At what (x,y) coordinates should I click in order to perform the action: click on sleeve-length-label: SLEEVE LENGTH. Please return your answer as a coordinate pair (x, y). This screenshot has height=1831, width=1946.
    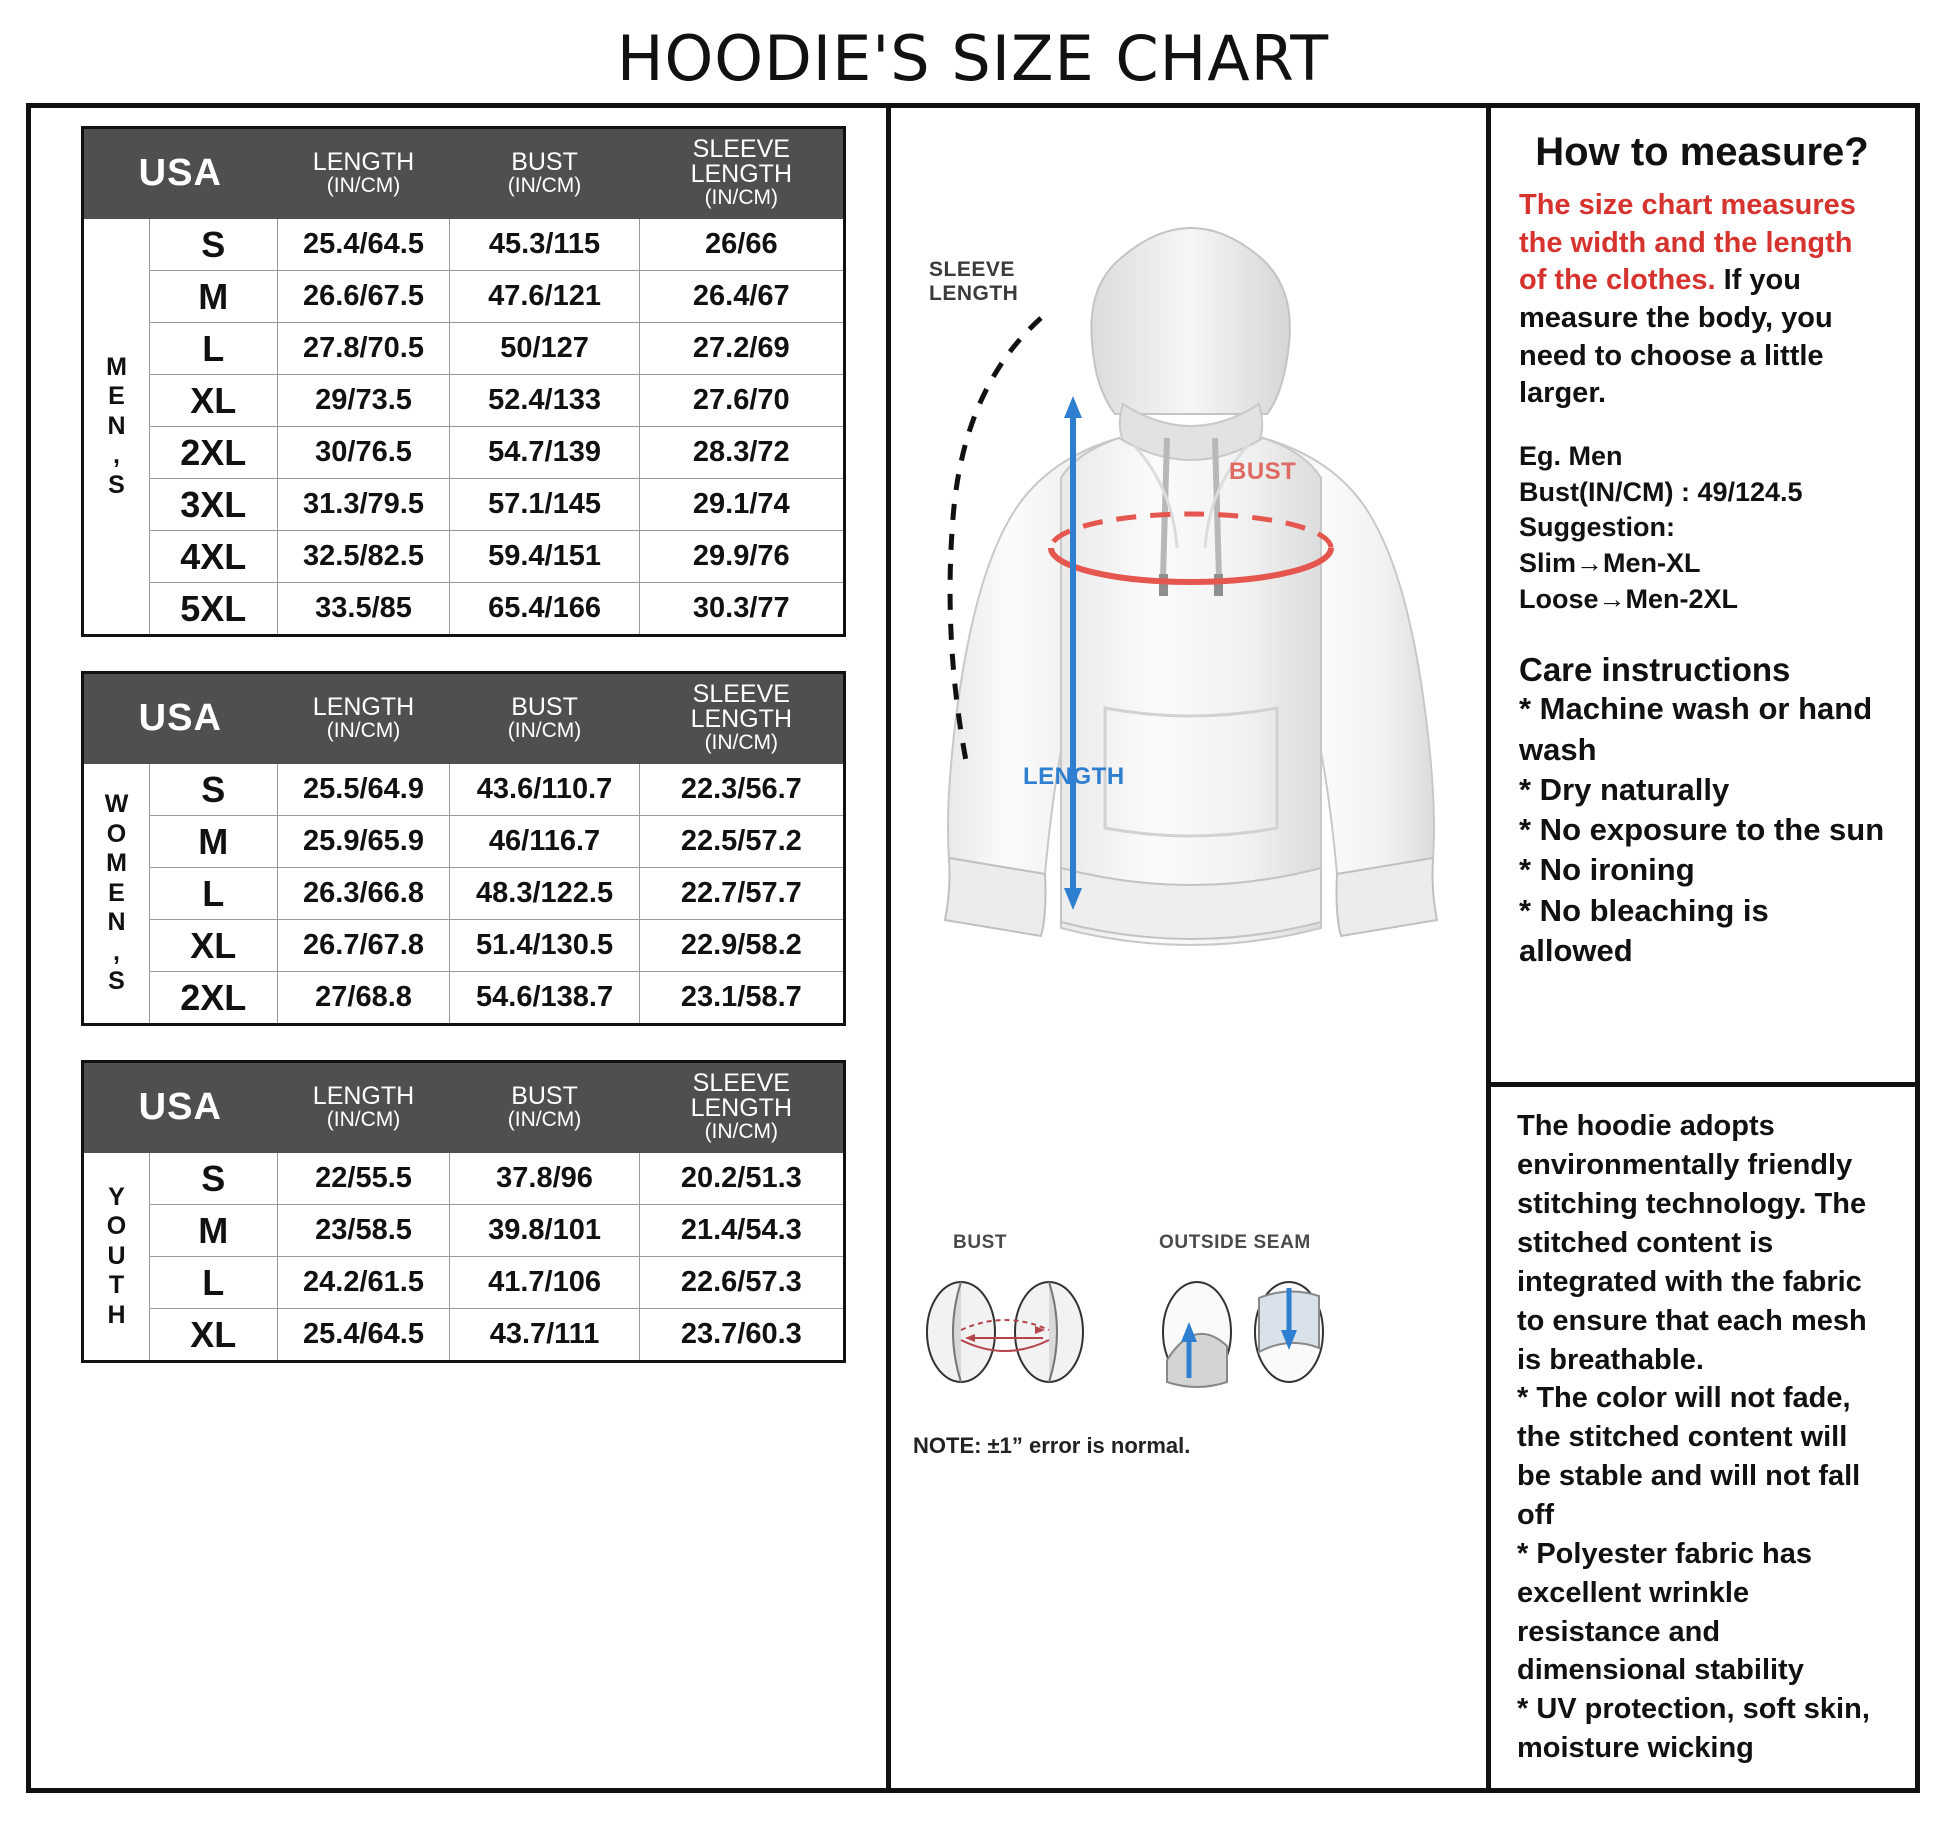
    Looking at the image, I should click on (974, 282).